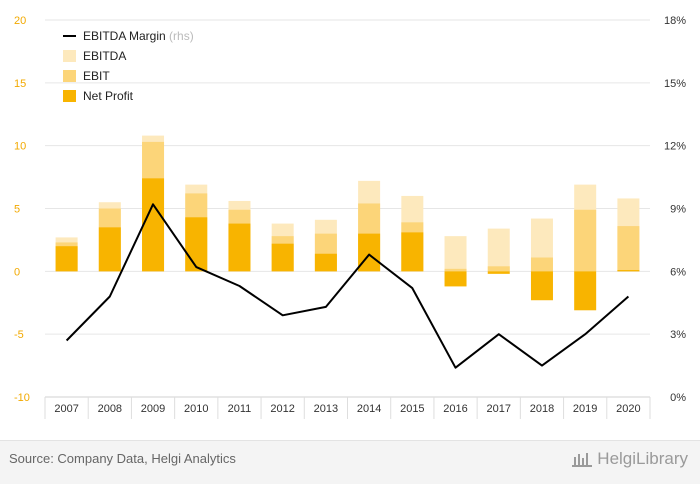  Describe the element at coordinates (282, 409) in the screenshot. I see `x-tick-label: 2012` at that location.